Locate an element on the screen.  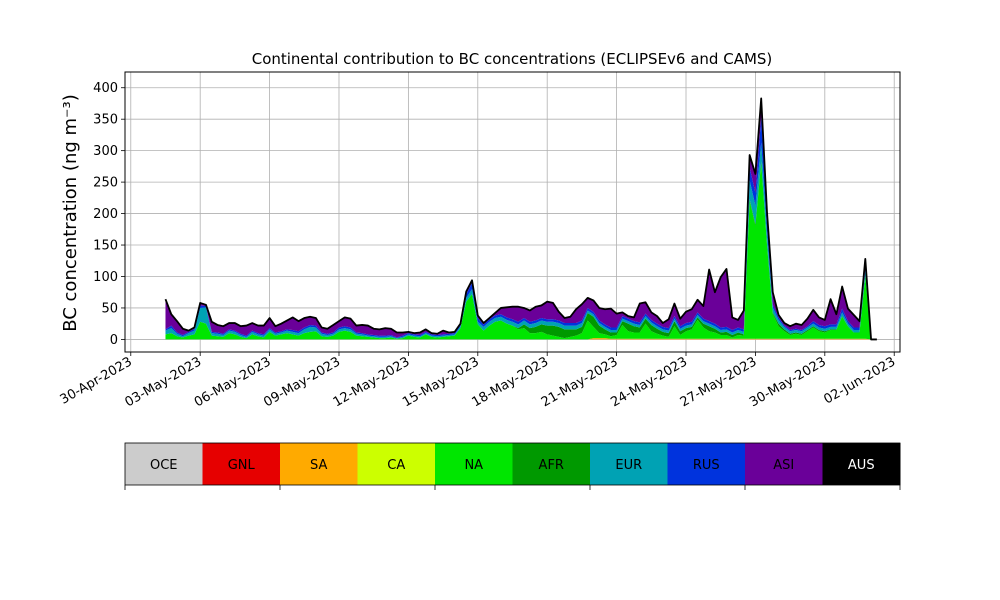
y-tick-label: 250 is located at coordinates (105, 183).